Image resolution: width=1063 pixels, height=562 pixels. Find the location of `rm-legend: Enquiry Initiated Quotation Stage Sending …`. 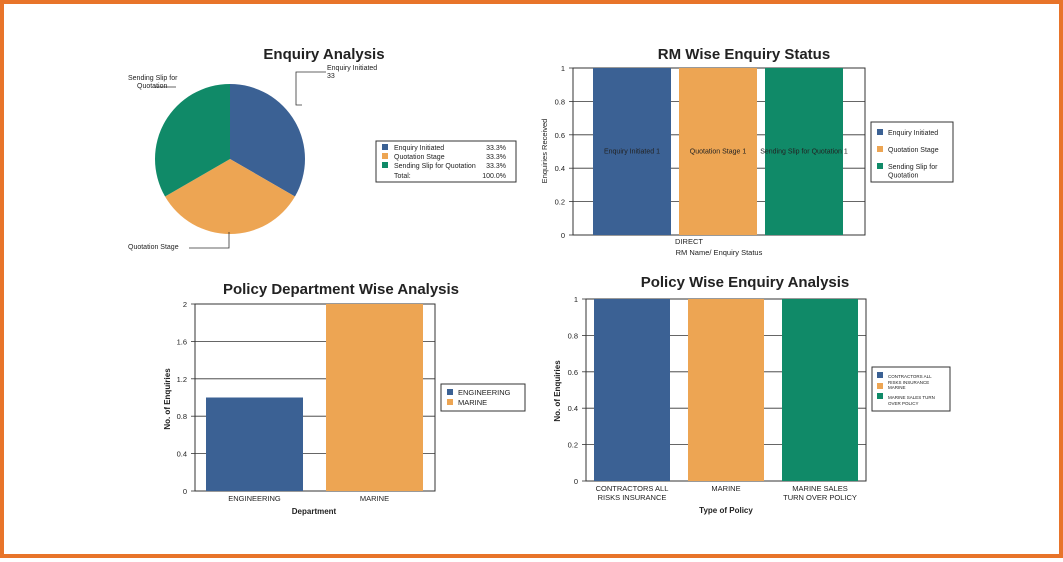

rm-legend: Enquiry Initiated Quotation Stage Sending … is located at coordinates (912, 152).